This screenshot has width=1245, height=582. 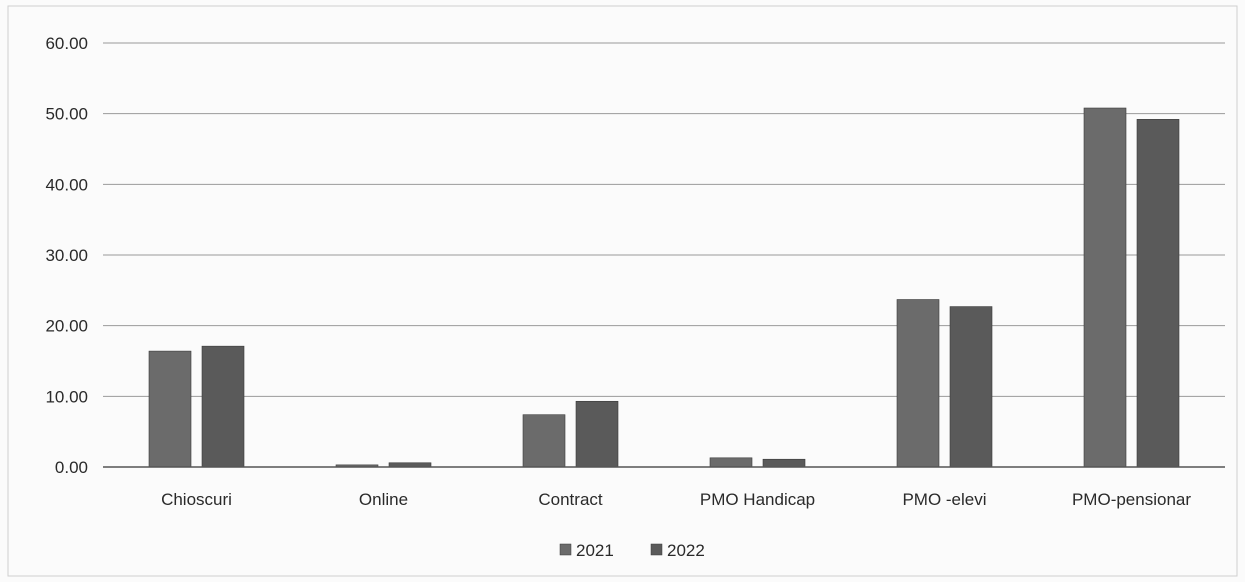 What do you see at coordinates (1131, 499) in the screenshot?
I see `x-category-label: PMO-pensionar` at bounding box center [1131, 499].